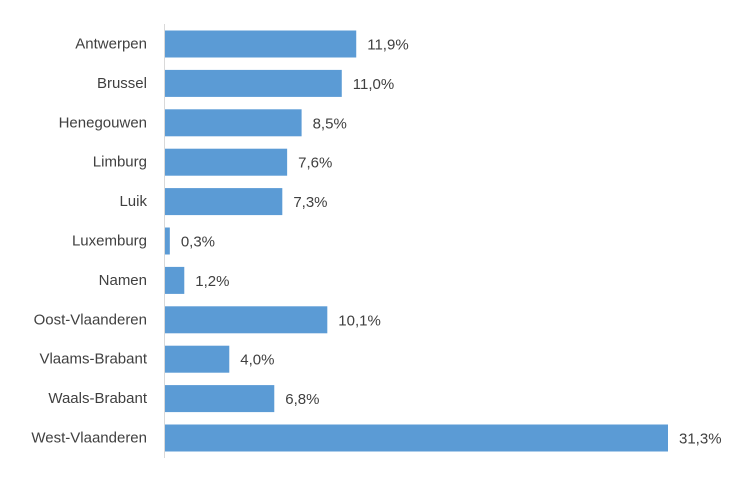 This screenshot has height=480, width=750. Describe the element at coordinates (246, 320) in the screenshot. I see `bar-oost-vlaanderen` at that location.